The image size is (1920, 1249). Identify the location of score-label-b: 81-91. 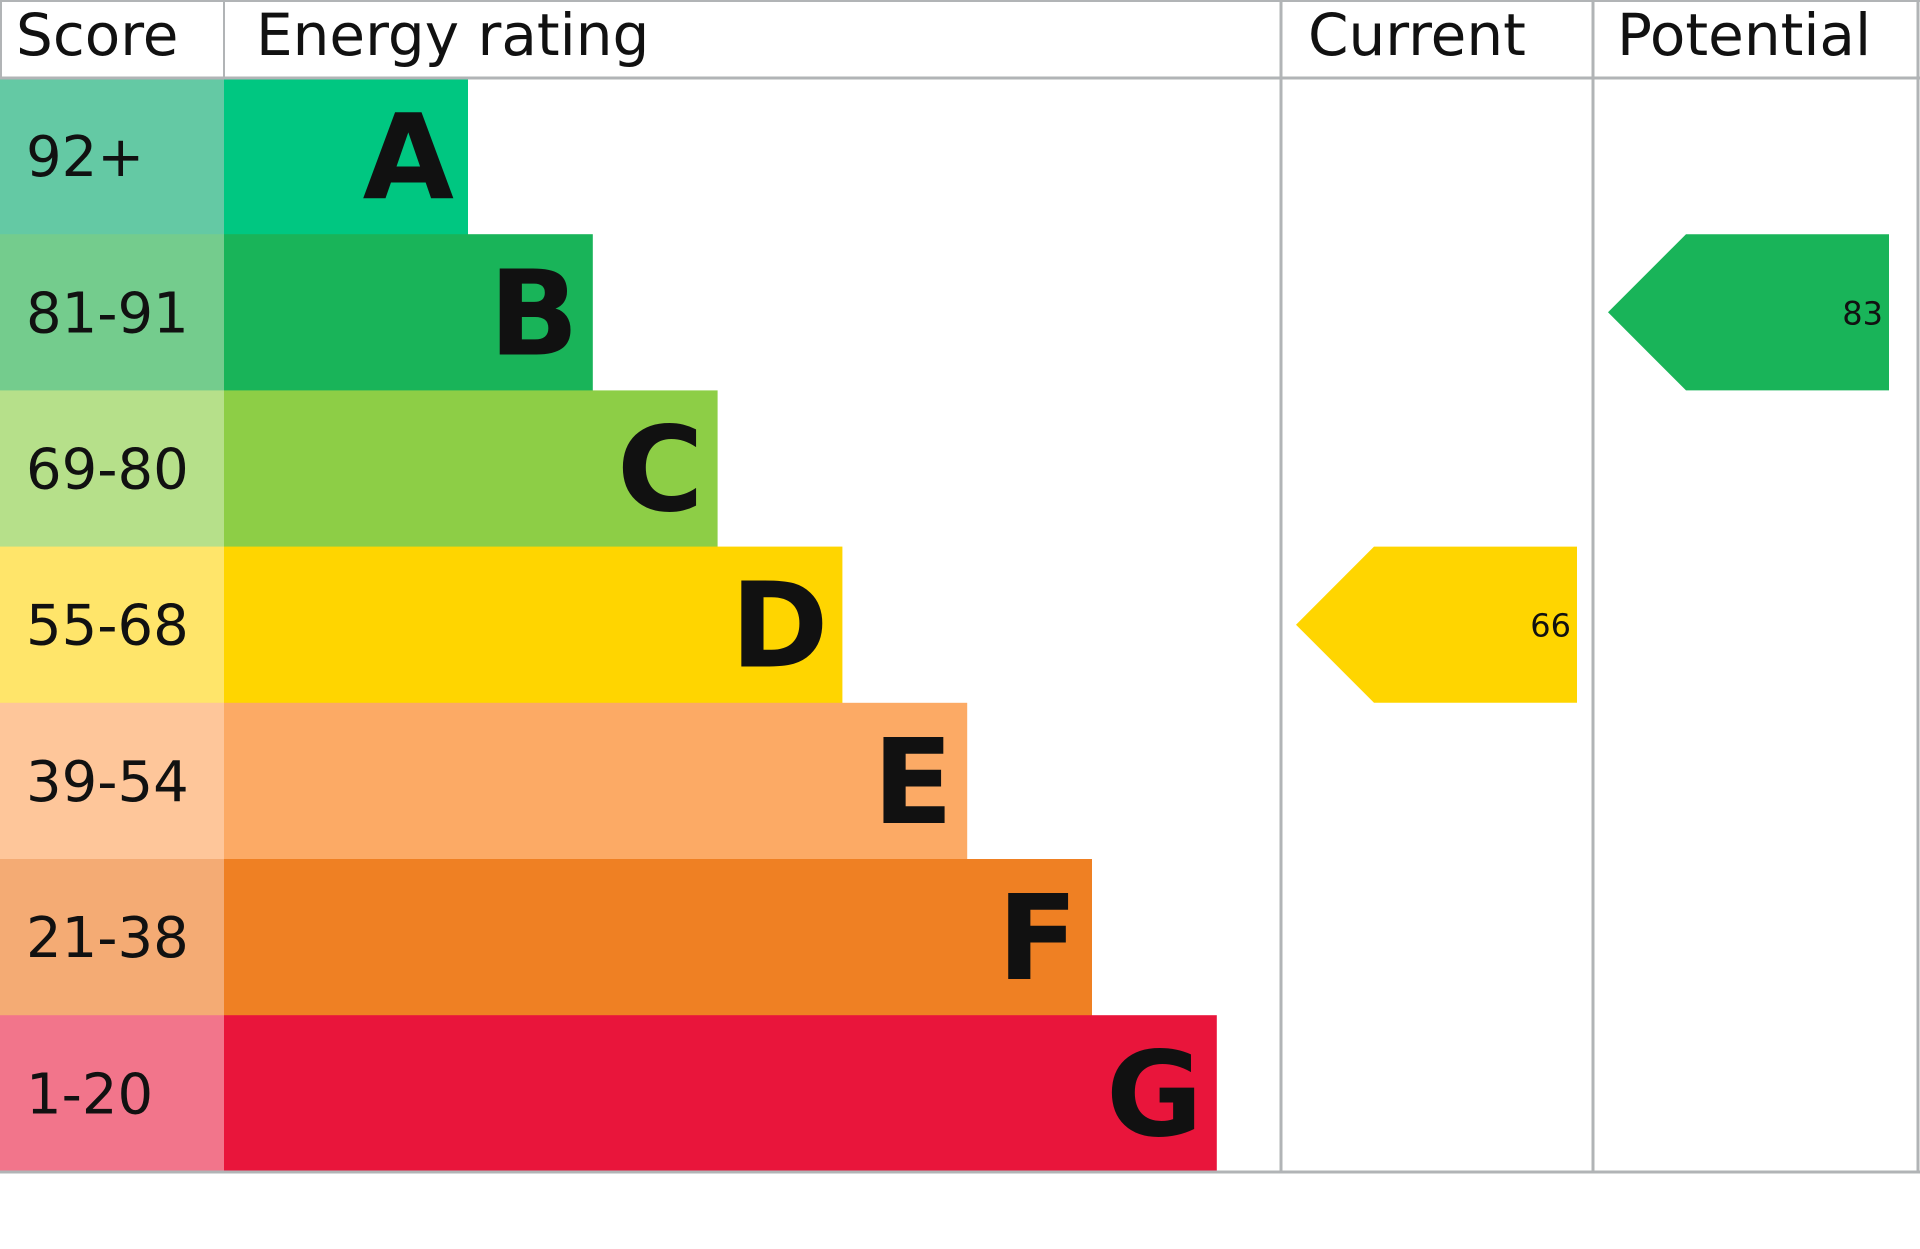
(107, 313).